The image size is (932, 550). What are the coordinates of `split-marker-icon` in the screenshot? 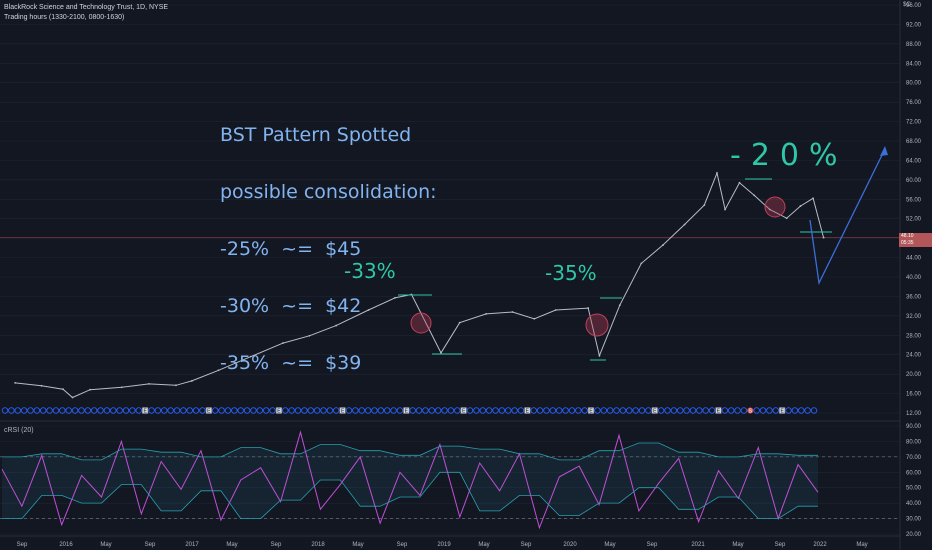 It's located at (750, 410).